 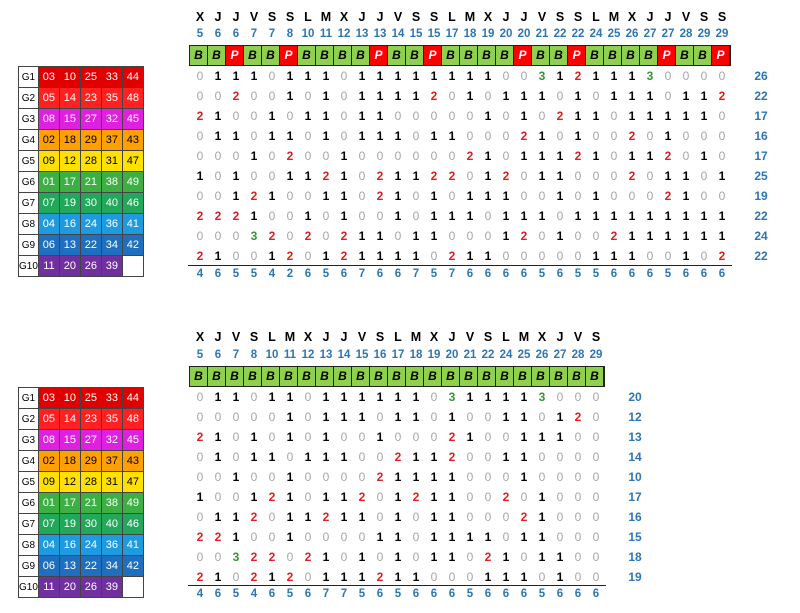 I want to click on group-number: 03, so click(x=48, y=398).